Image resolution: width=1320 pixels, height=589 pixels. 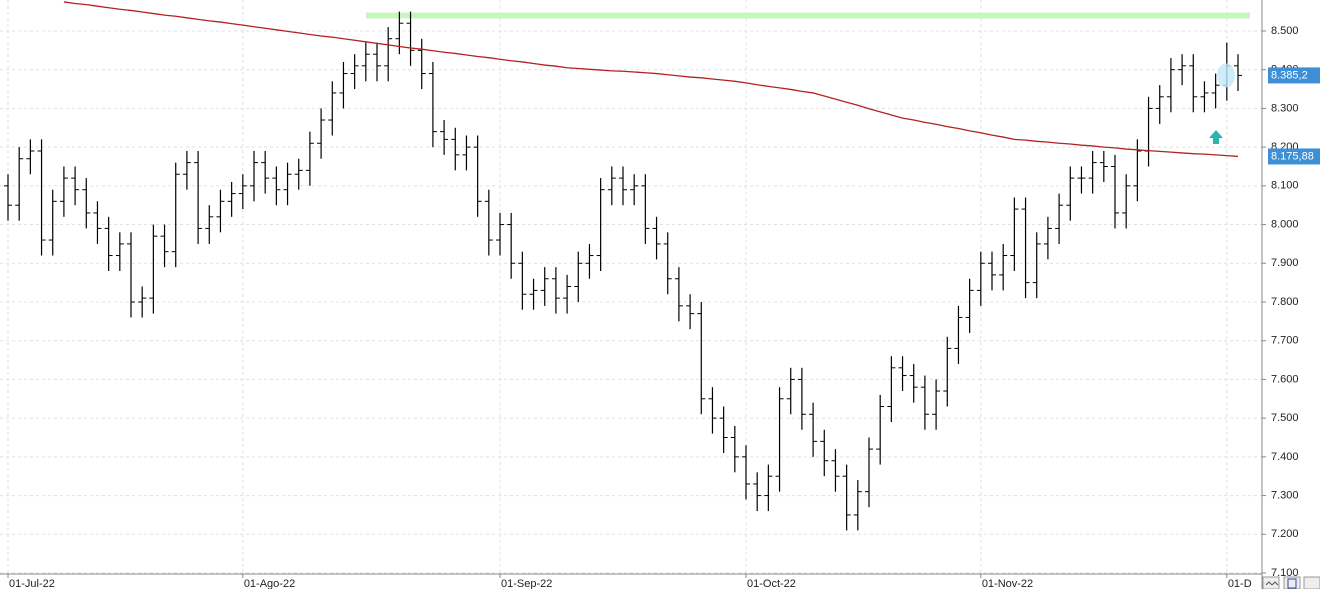 I want to click on x-tick-label: 01-Jul-22, so click(x=32, y=583).